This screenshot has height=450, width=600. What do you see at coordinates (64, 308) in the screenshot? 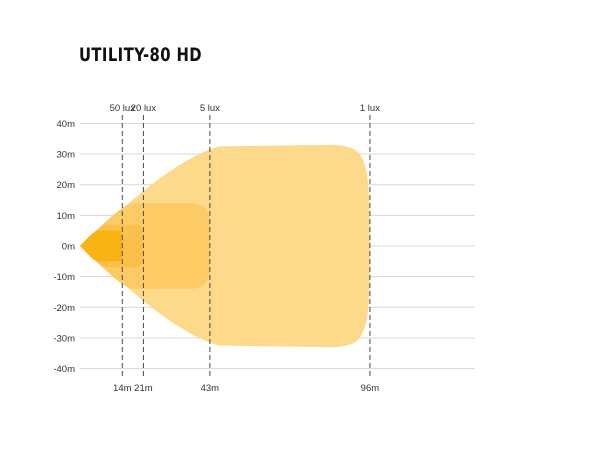
I see `y-tick-label: -20m` at bounding box center [64, 308].